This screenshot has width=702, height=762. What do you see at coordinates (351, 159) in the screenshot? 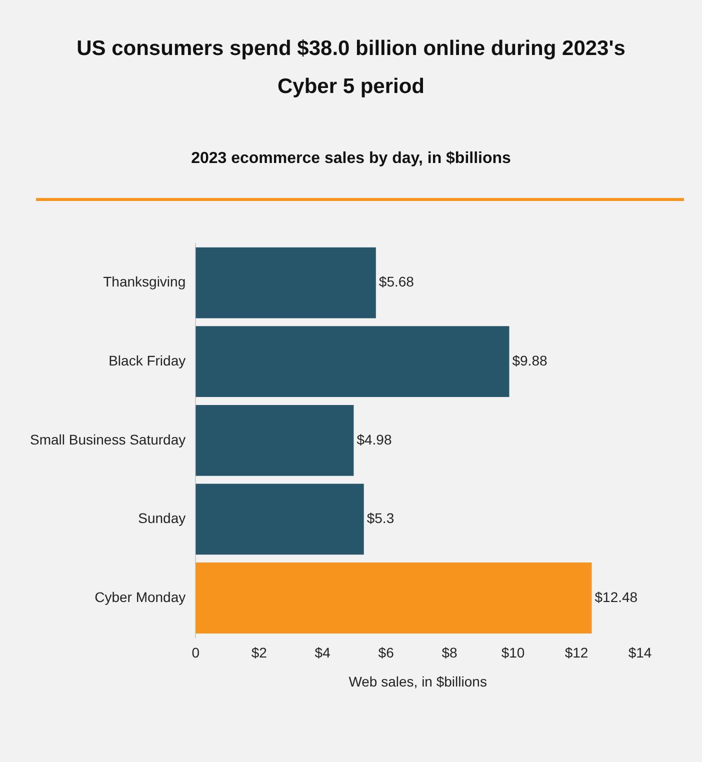
I see `chart-subtitle: 2023 ecommerce sales by day, in $billions` at bounding box center [351, 159].